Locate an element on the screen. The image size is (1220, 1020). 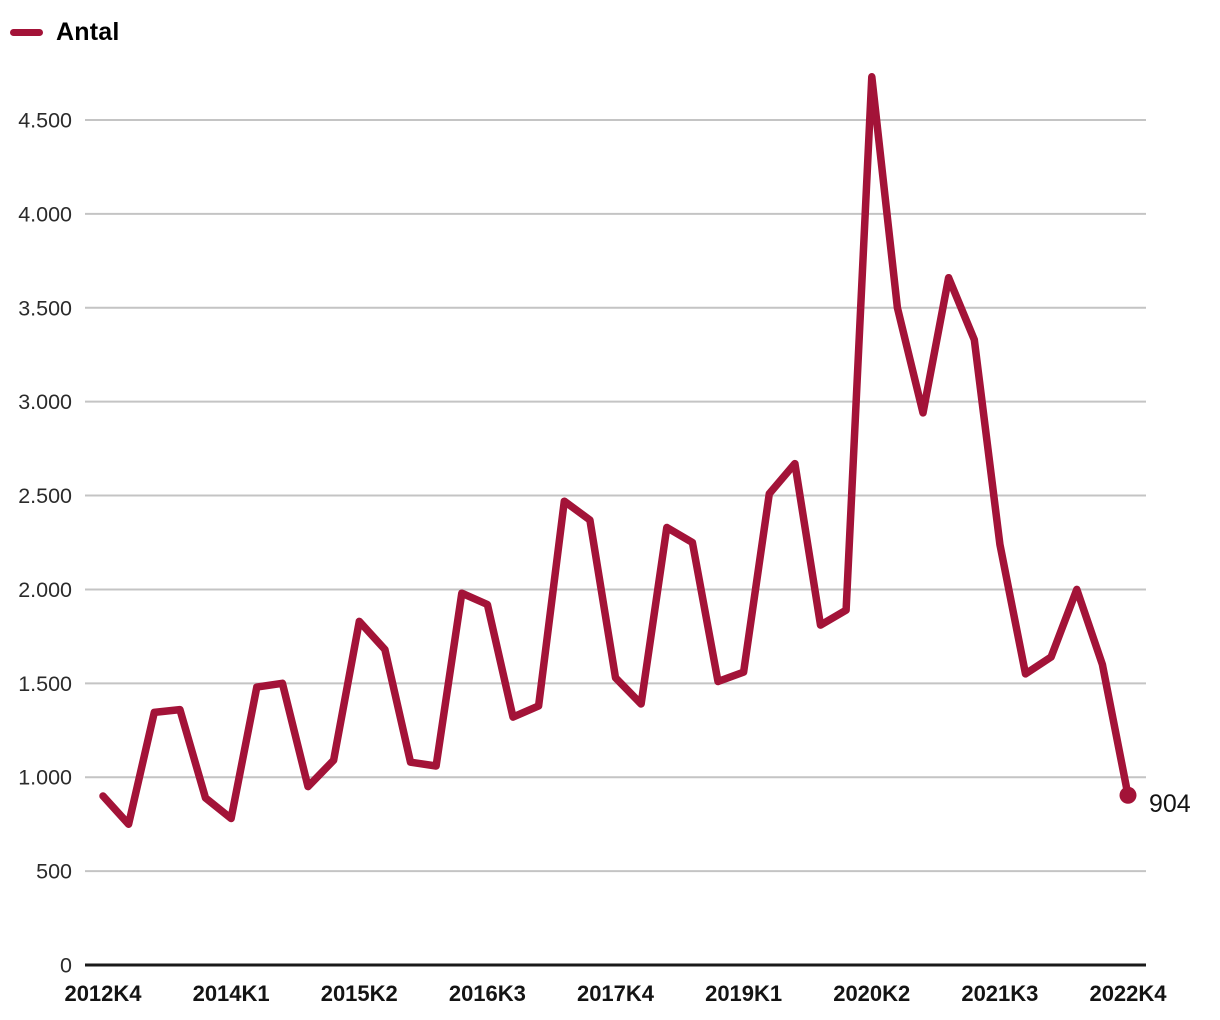
x-axis-tick-label: 2015K2 is located at coordinates (359, 993).